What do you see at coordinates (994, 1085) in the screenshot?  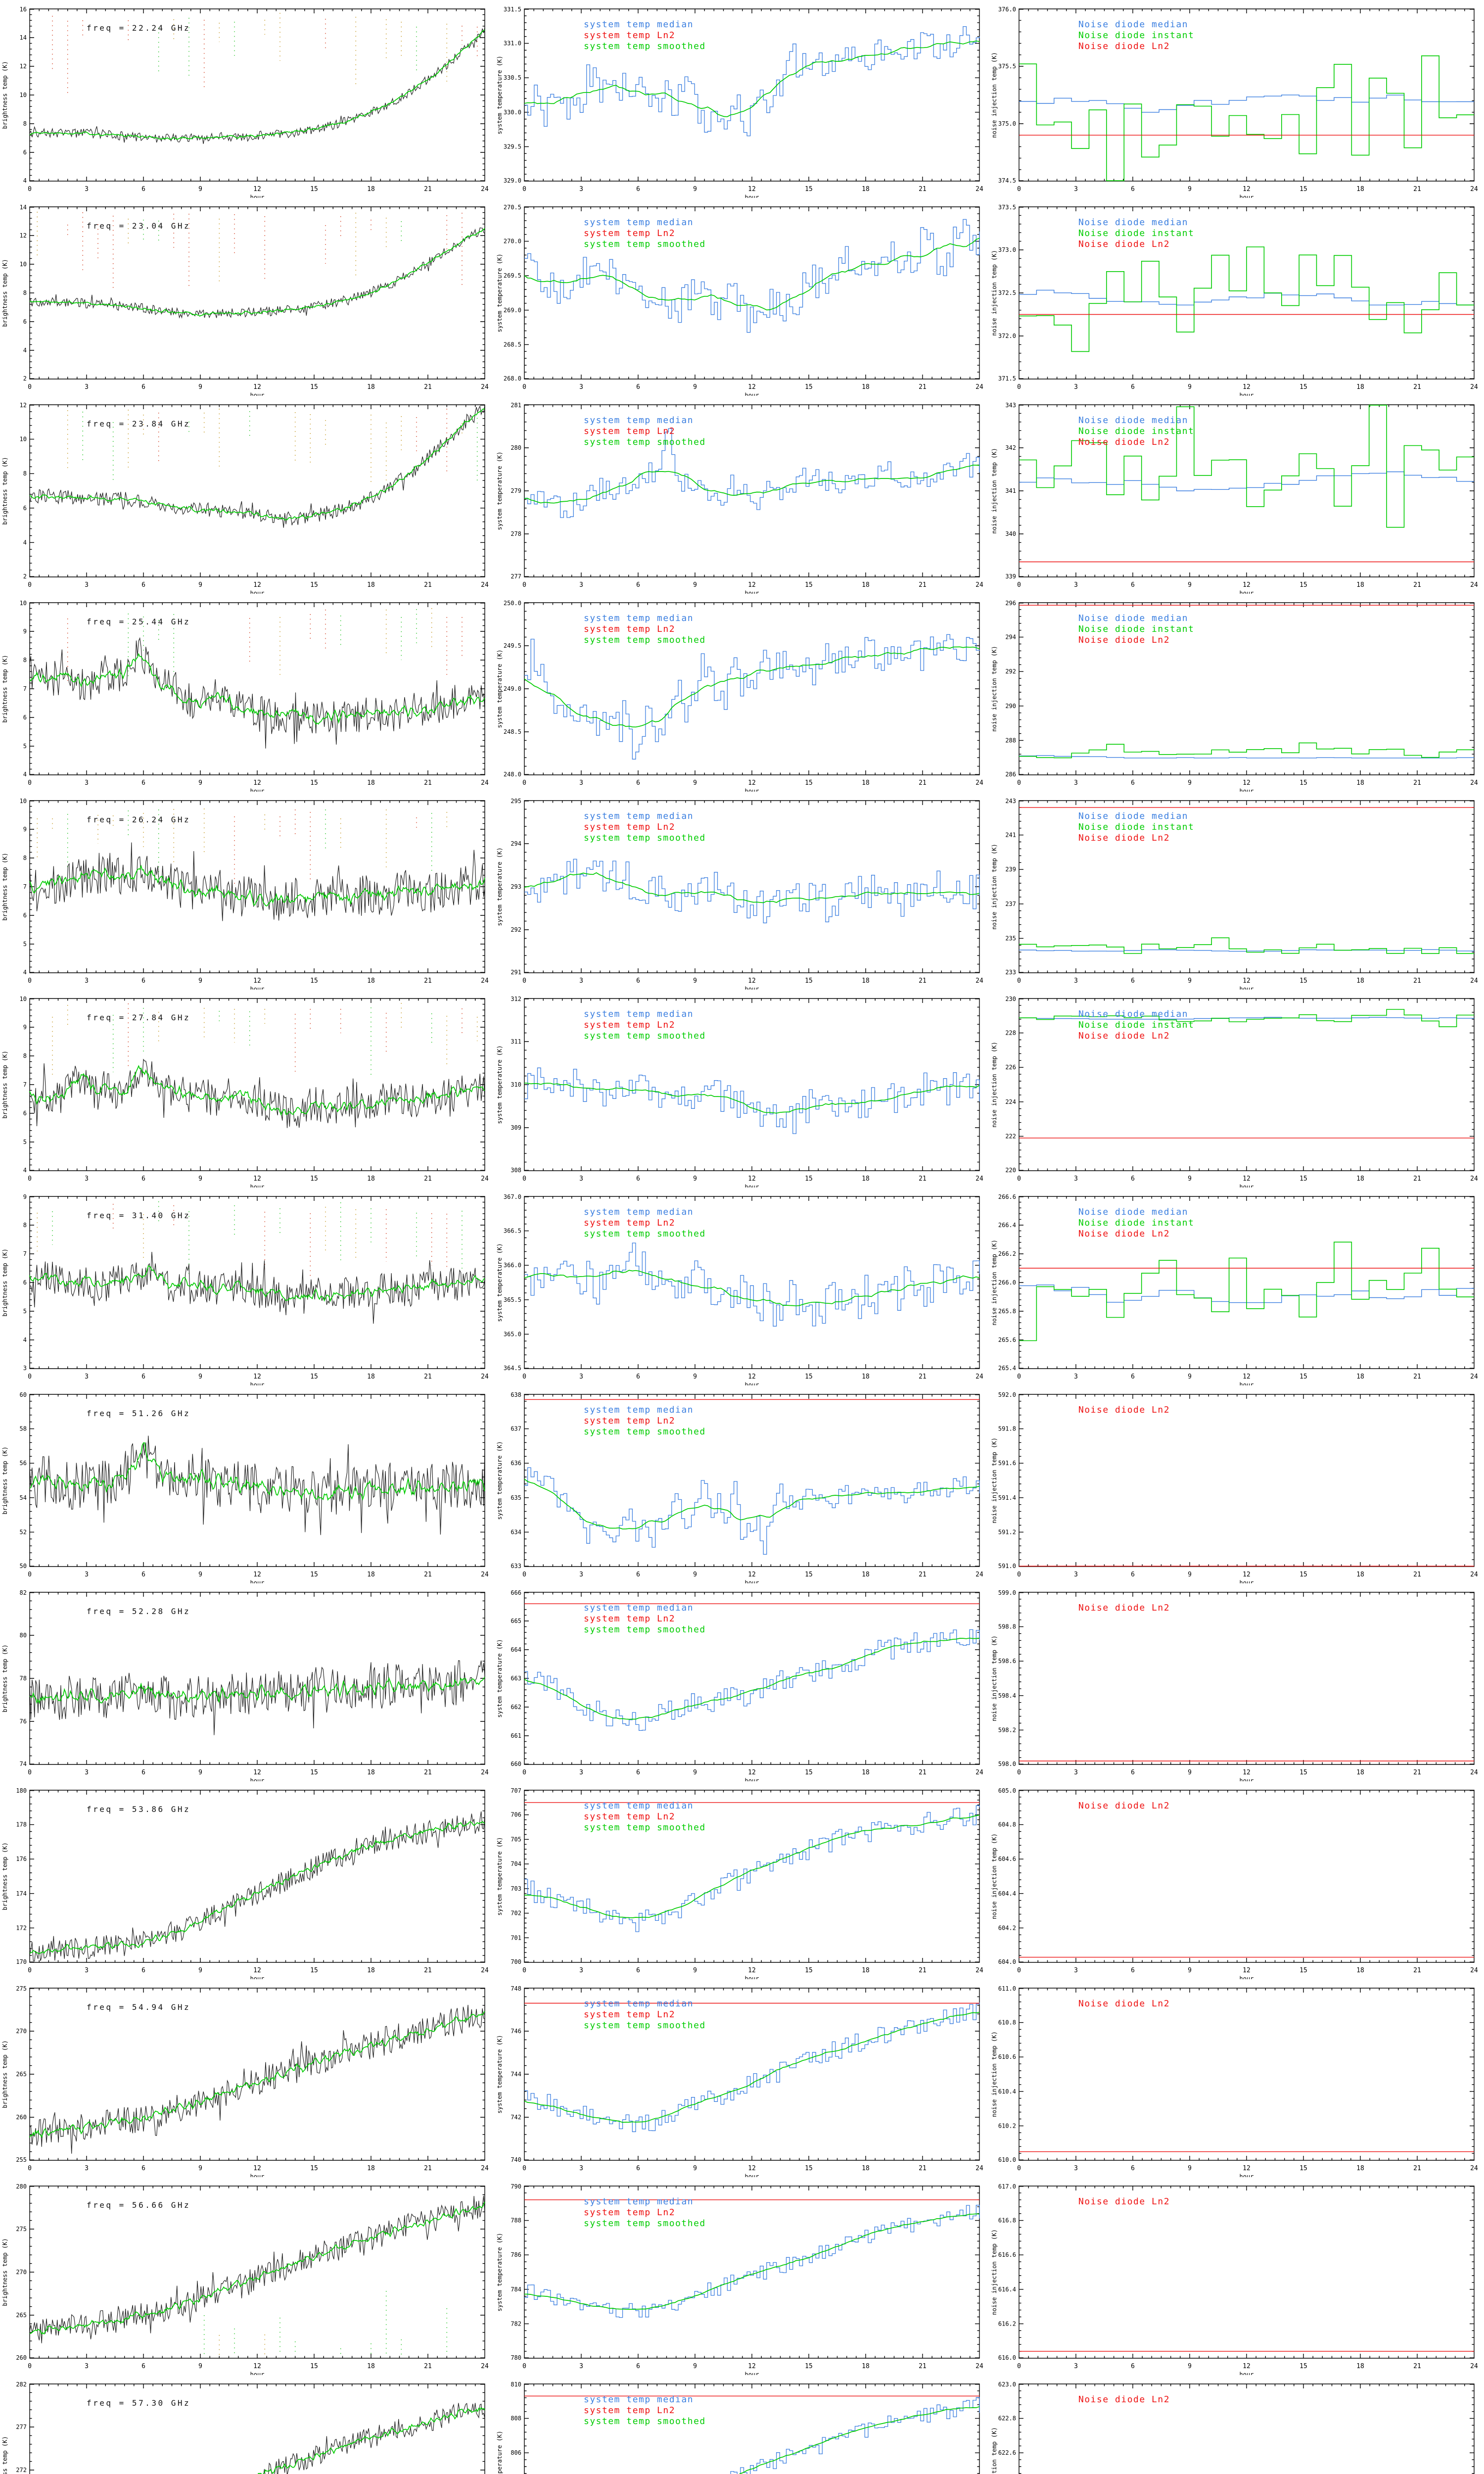 I see `y-axis-label: noise injection temp (K)` at bounding box center [994, 1085].